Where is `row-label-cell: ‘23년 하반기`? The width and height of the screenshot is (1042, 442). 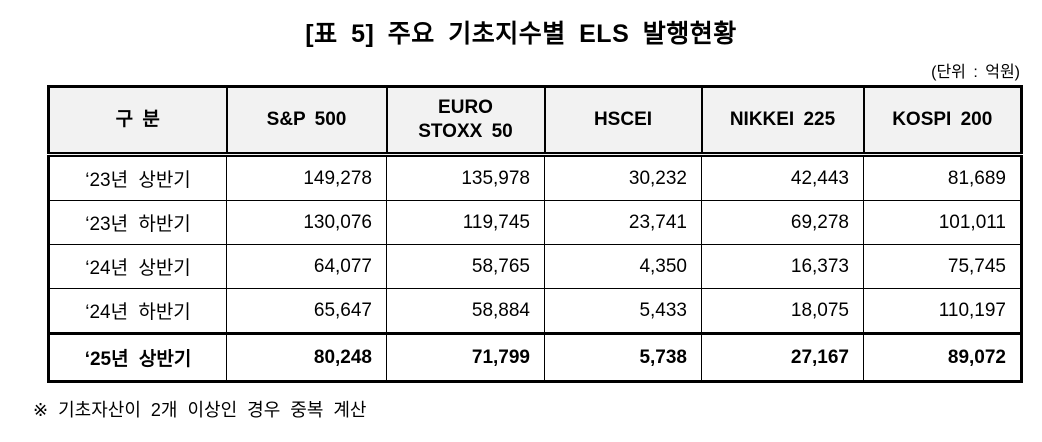
row-label-cell: ‘23년 하반기 is located at coordinates (137, 222).